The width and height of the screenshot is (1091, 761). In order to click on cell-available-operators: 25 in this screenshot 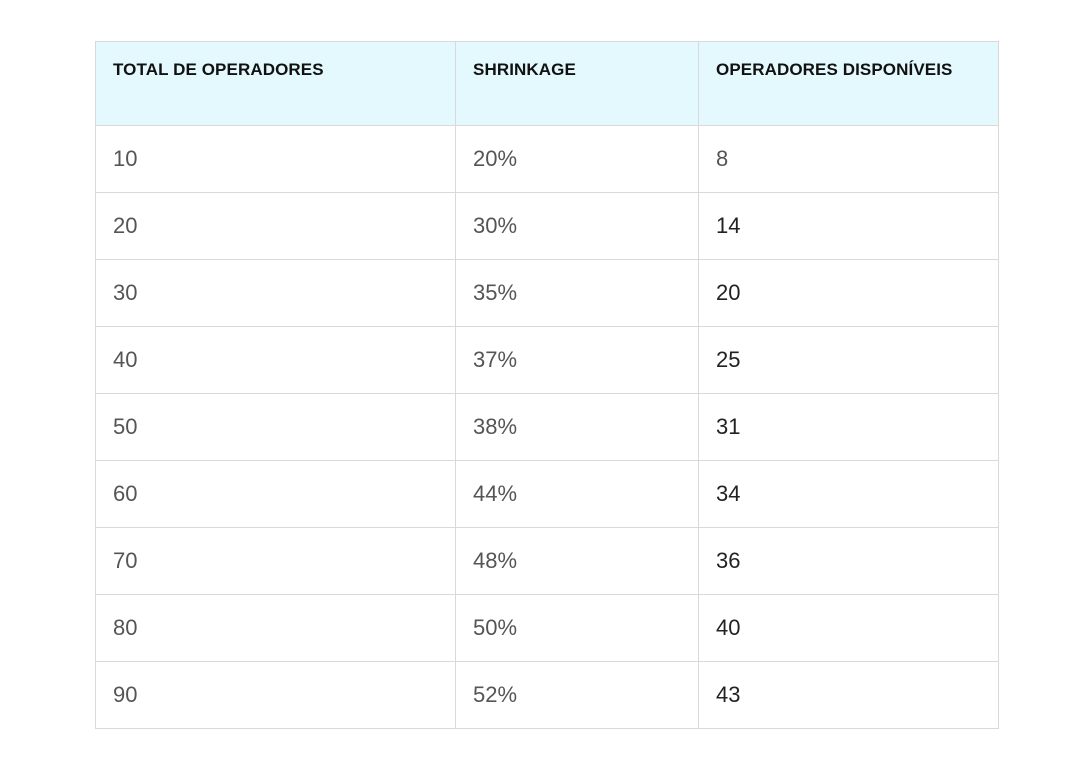, I will do `click(848, 360)`.